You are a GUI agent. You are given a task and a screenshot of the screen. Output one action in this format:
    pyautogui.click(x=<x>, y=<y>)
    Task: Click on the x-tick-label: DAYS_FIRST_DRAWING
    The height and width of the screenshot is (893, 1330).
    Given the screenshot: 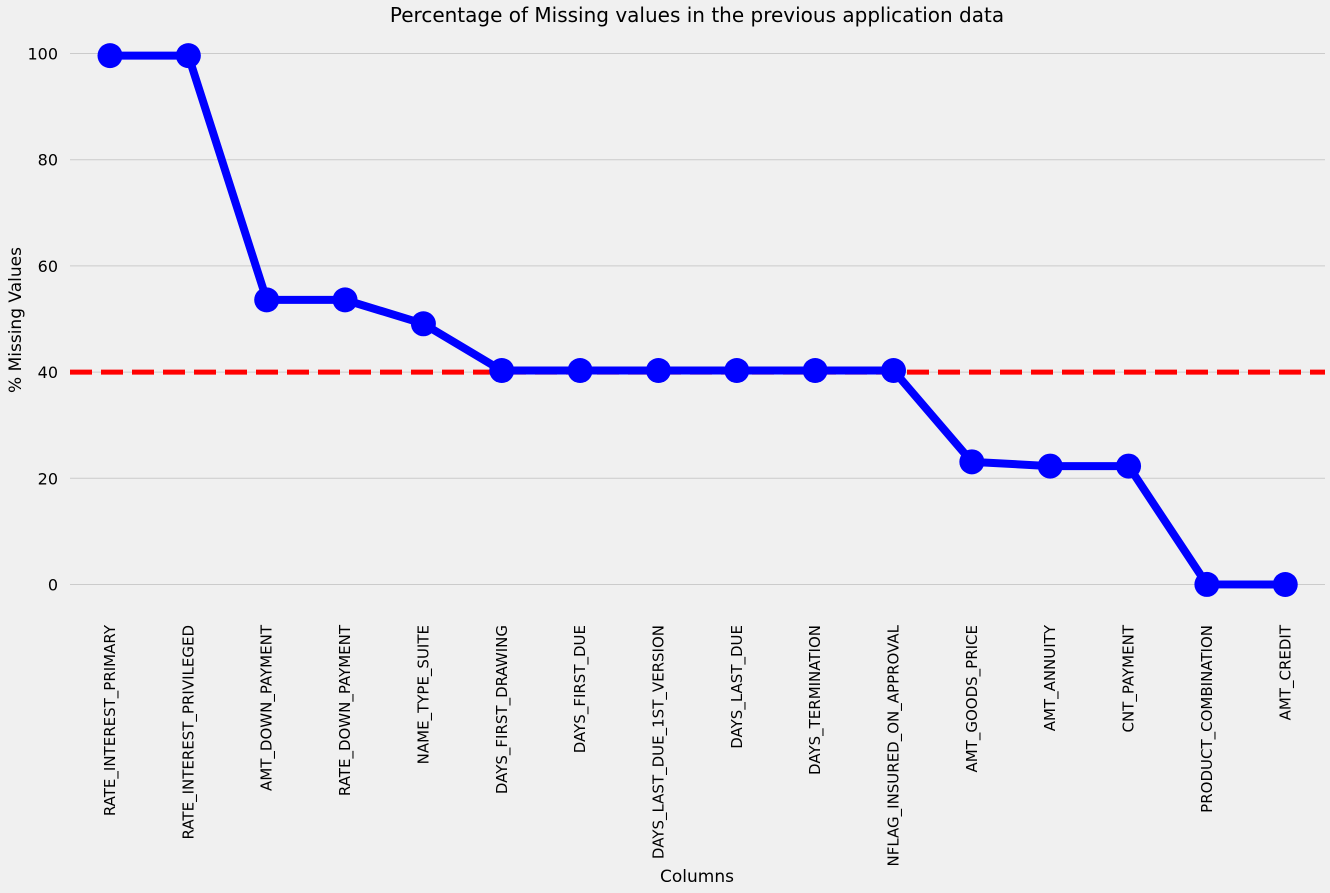 What is the action you would take?
    pyautogui.click(x=502, y=709)
    